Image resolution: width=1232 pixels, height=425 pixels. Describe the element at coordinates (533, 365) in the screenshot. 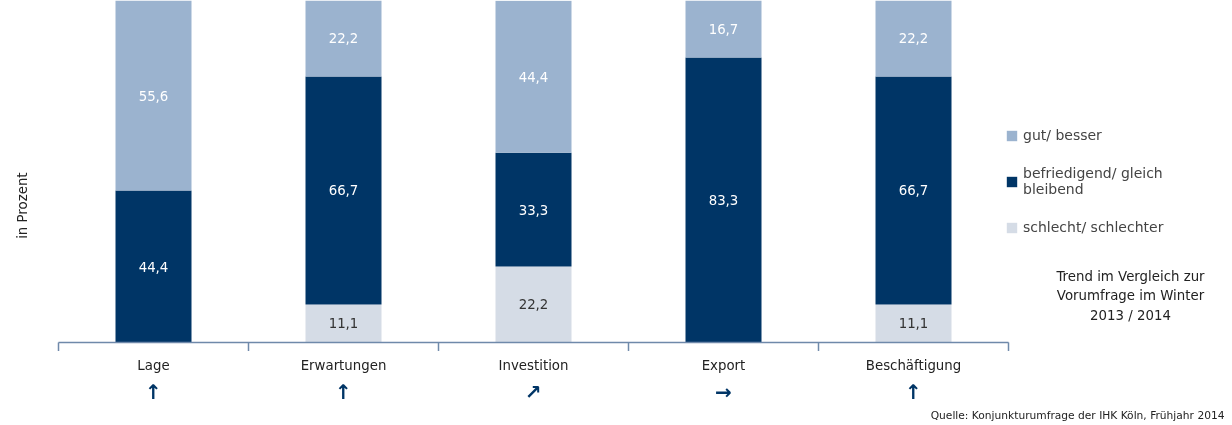

I see `x-tick-label: Investition` at that location.